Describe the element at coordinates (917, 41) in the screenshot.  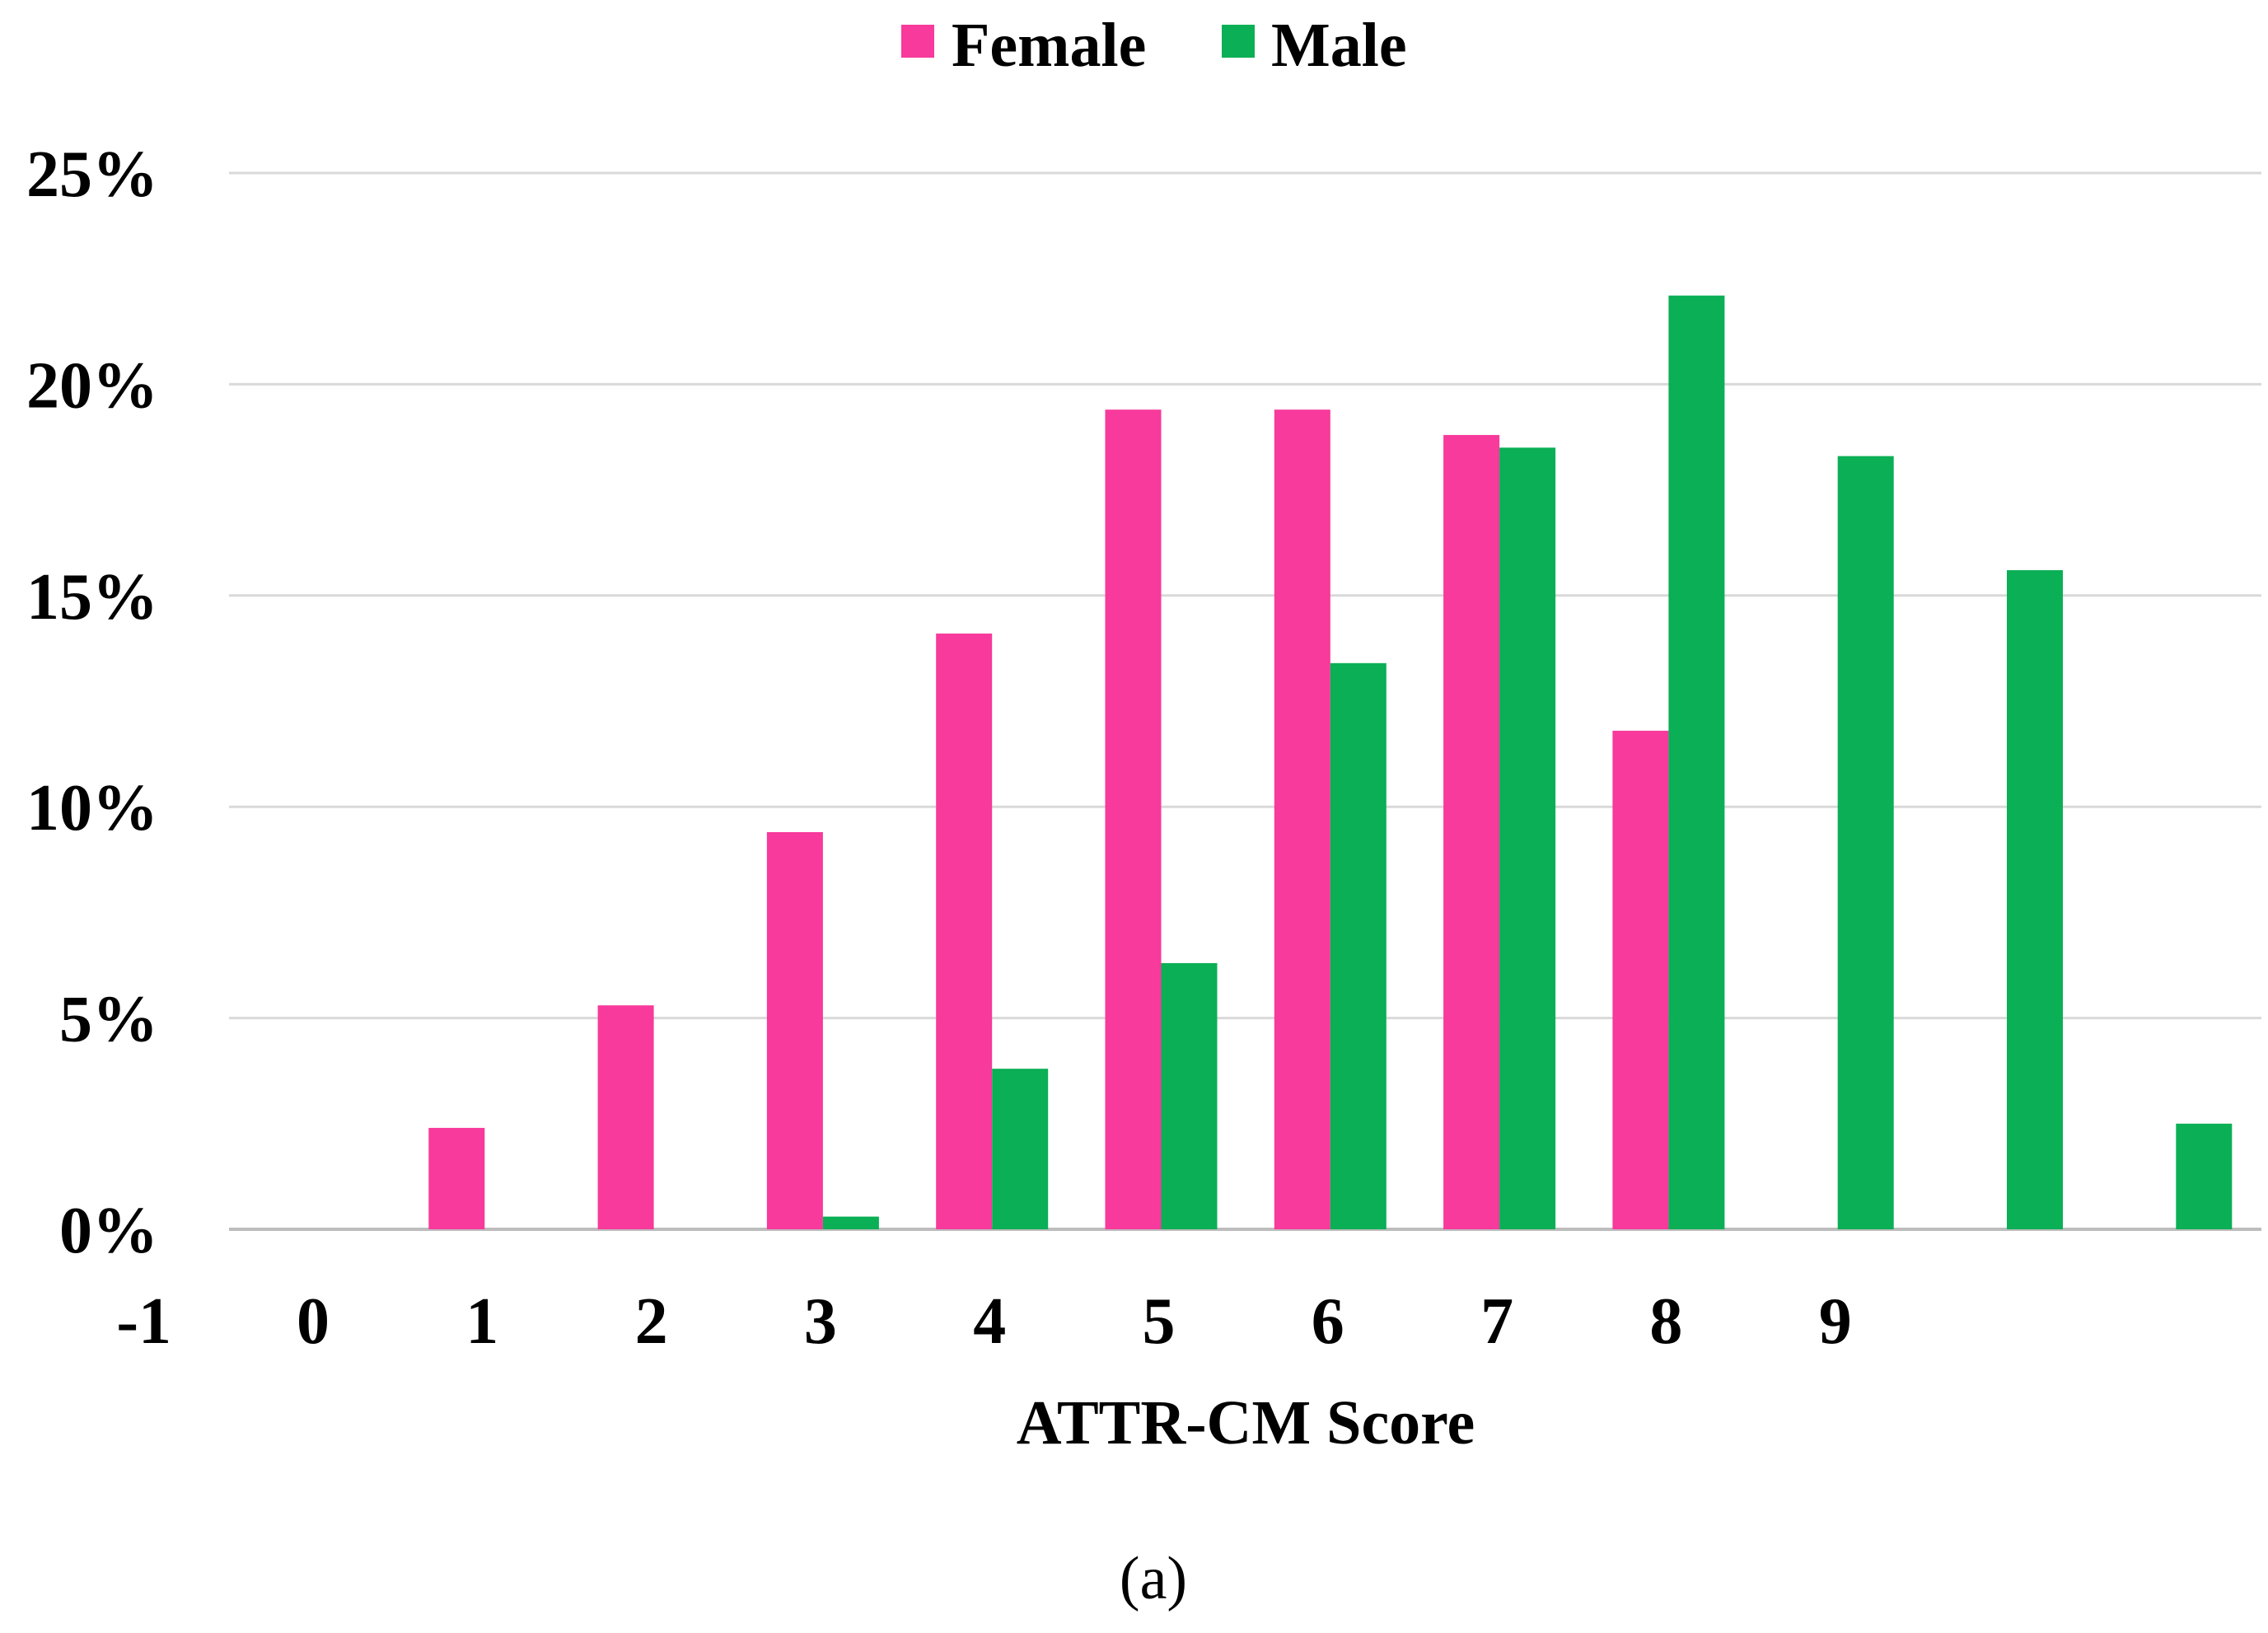
I see `legend-swatch-female` at that location.